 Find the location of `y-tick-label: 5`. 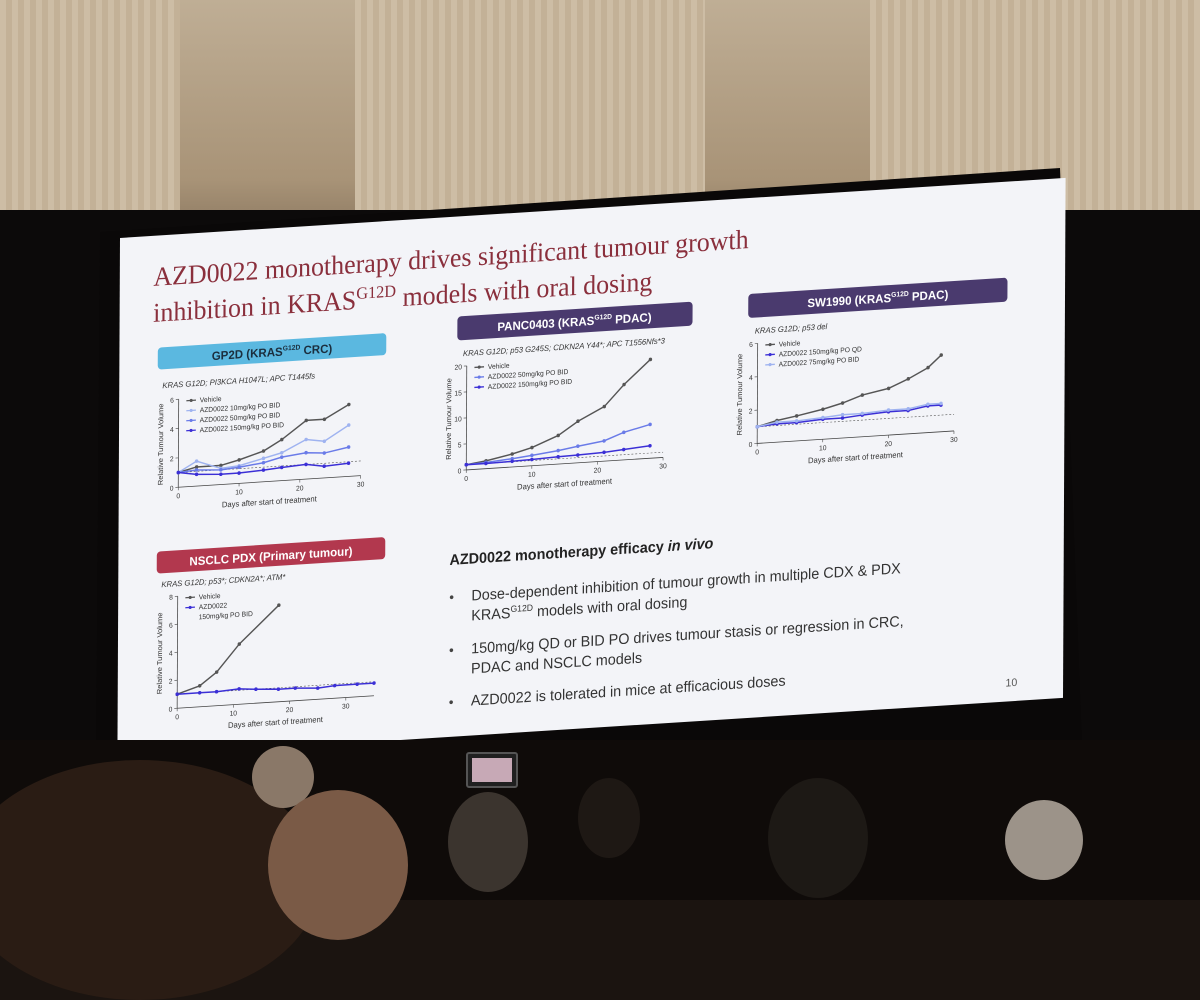

y-tick-label: 5 is located at coordinates (460, 445).